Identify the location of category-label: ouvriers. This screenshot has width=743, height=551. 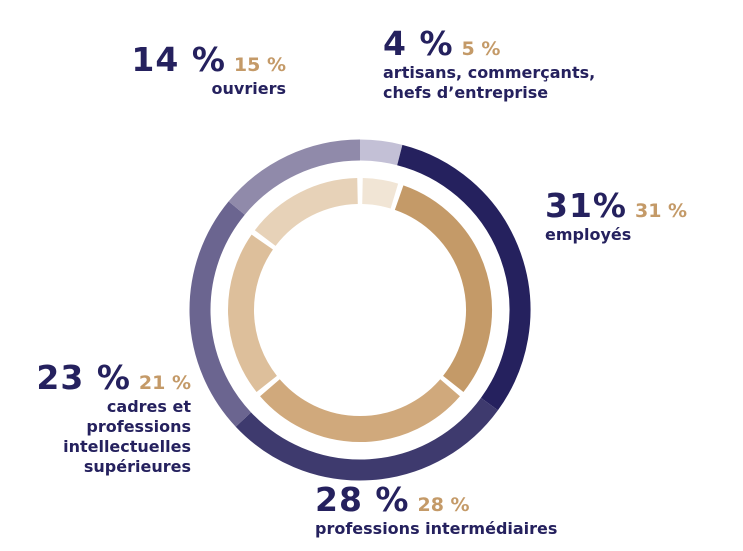
(248, 88).